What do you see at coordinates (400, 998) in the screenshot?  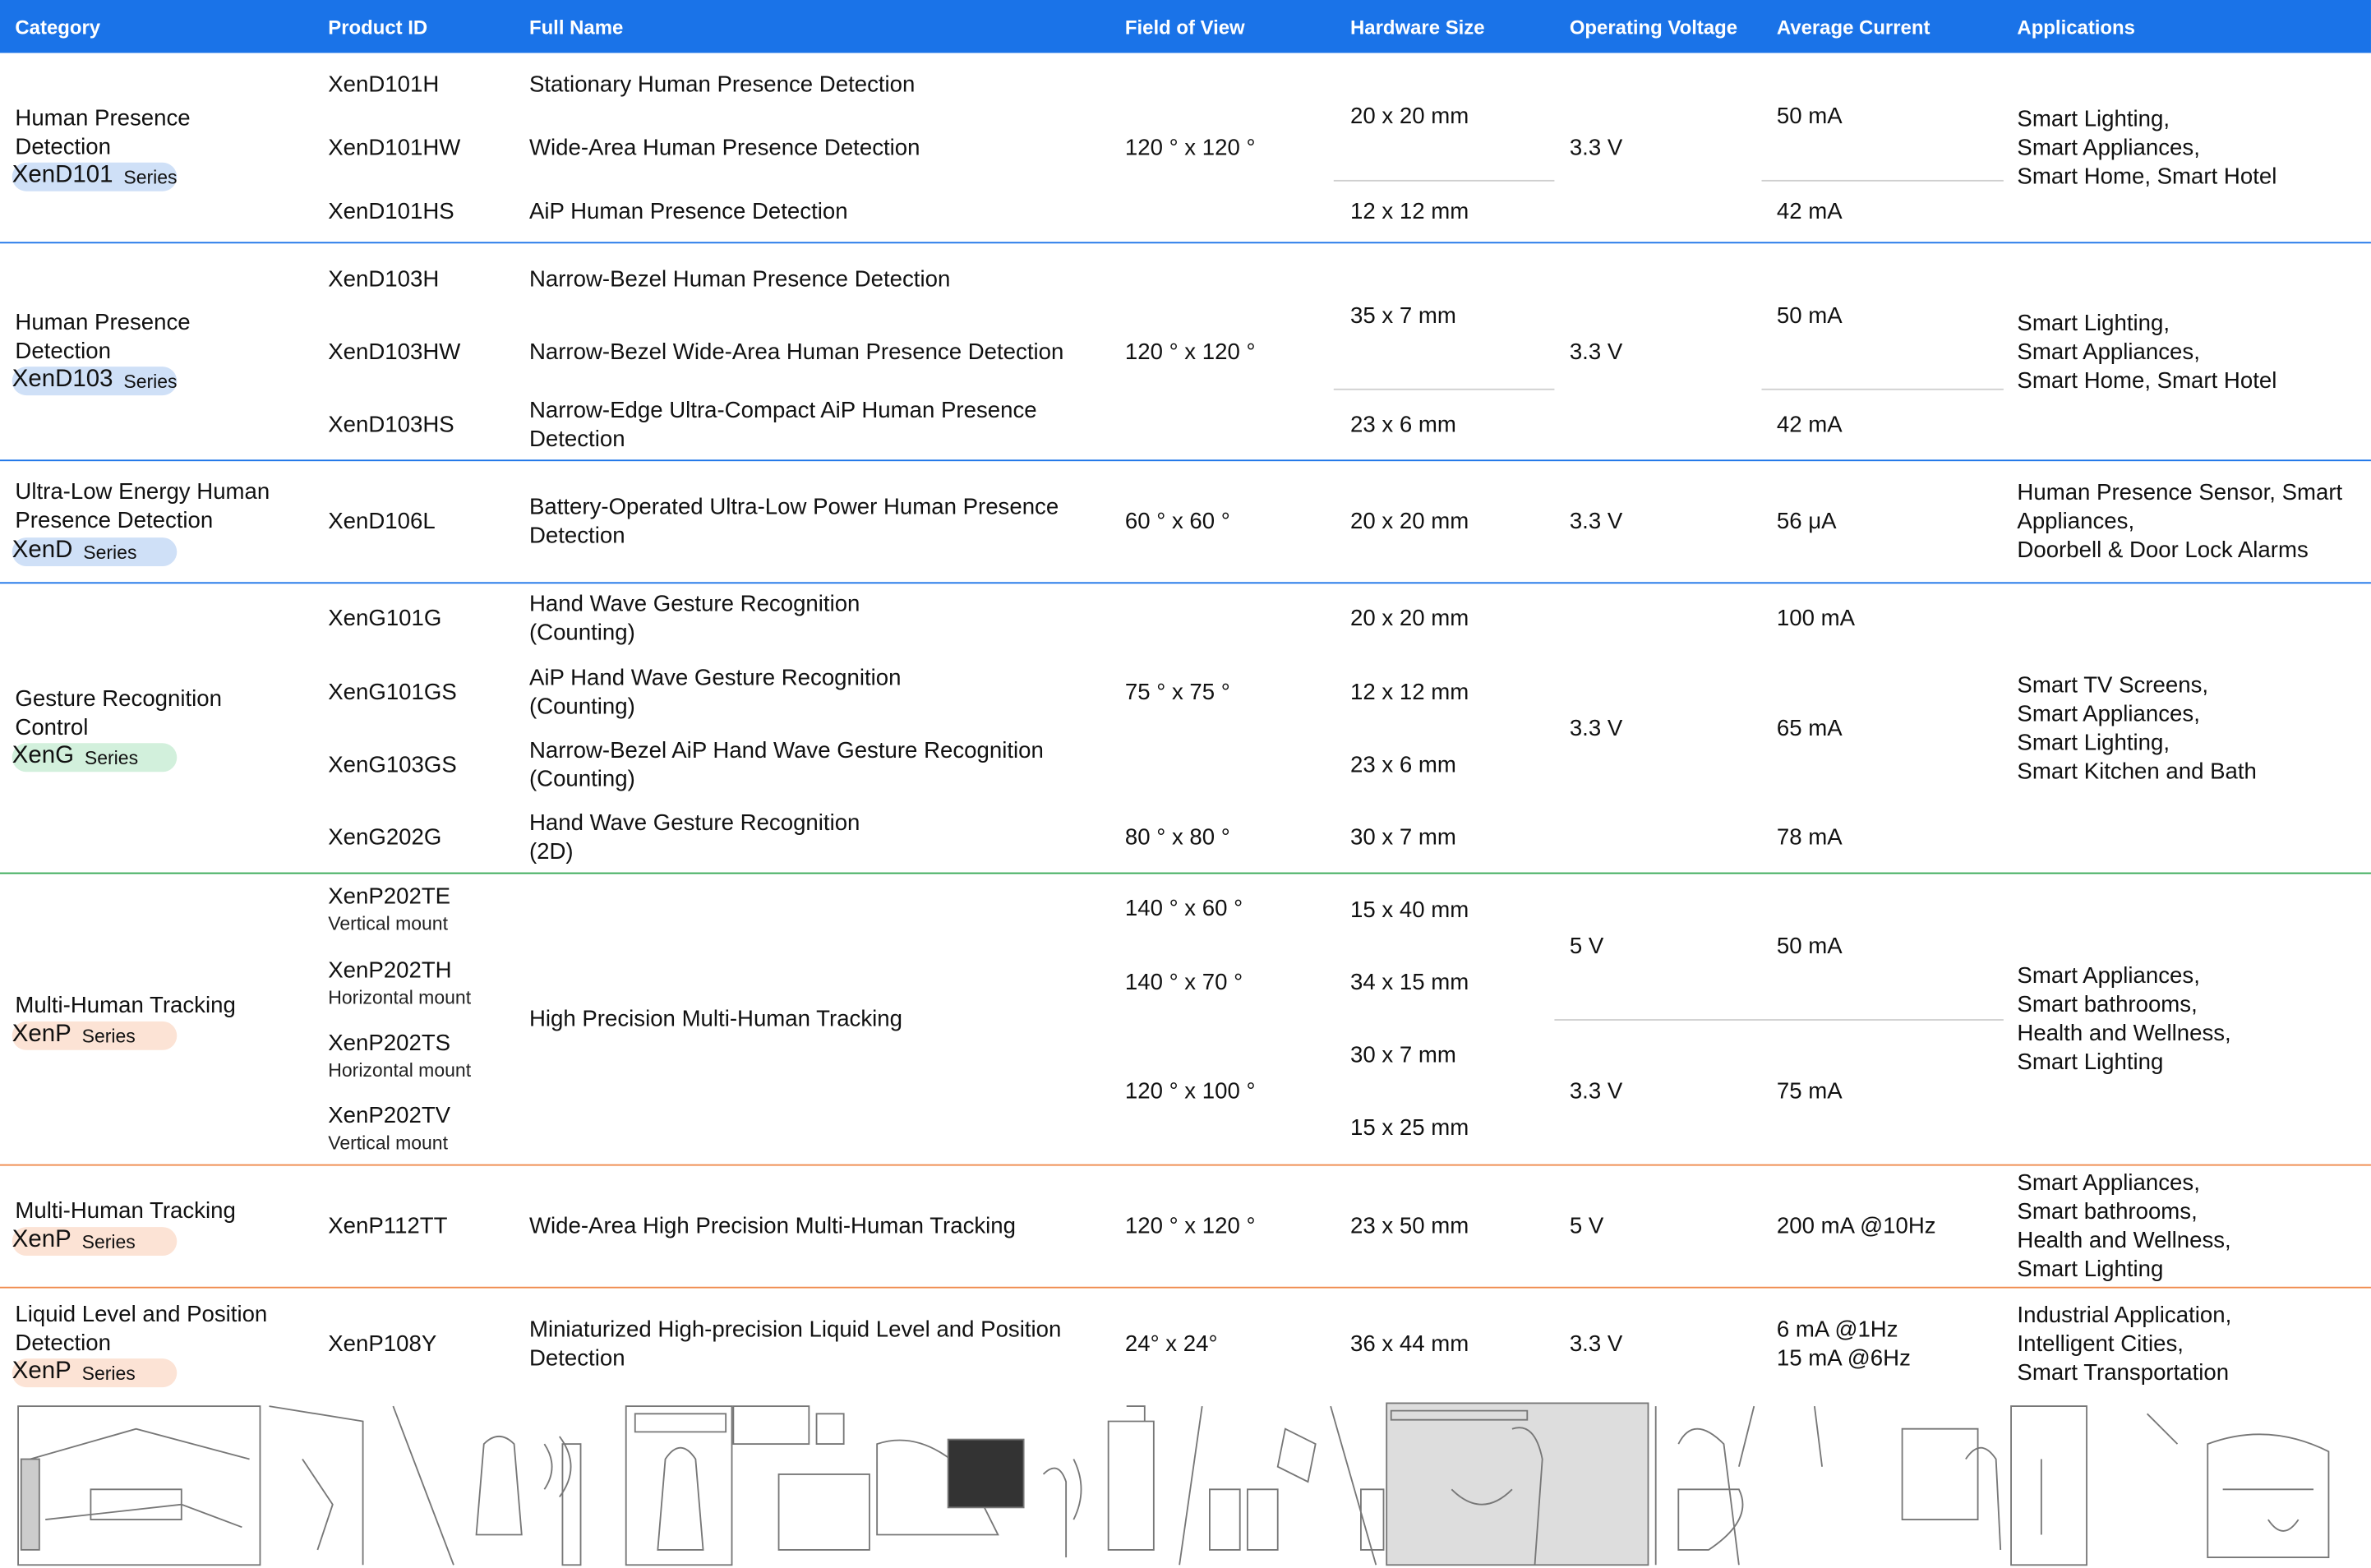 I see `mount: Horizontal mount` at bounding box center [400, 998].